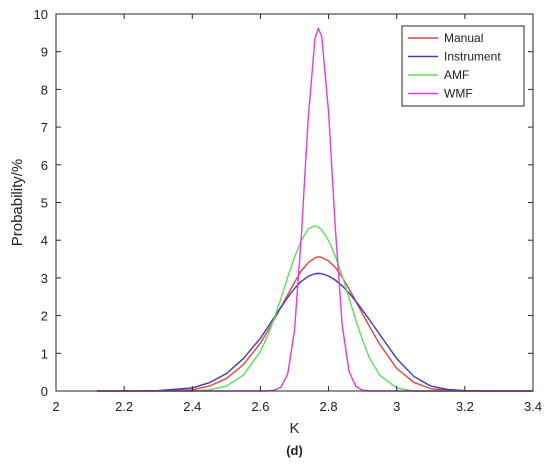  What do you see at coordinates (44, 278) in the screenshot?
I see `y-tick-label: 3` at bounding box center [44, 278].